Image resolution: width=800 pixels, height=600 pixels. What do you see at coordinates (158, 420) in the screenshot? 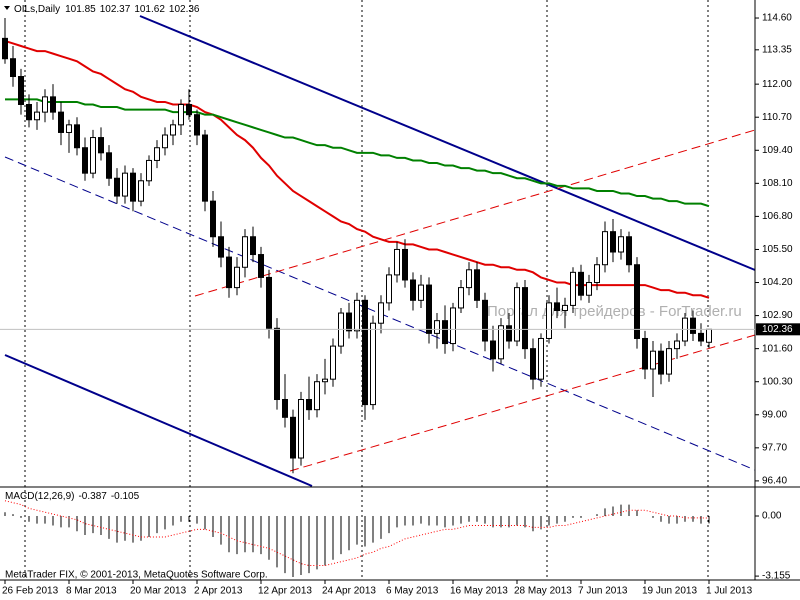
I see `trendline` at bounding box center [158, 420].